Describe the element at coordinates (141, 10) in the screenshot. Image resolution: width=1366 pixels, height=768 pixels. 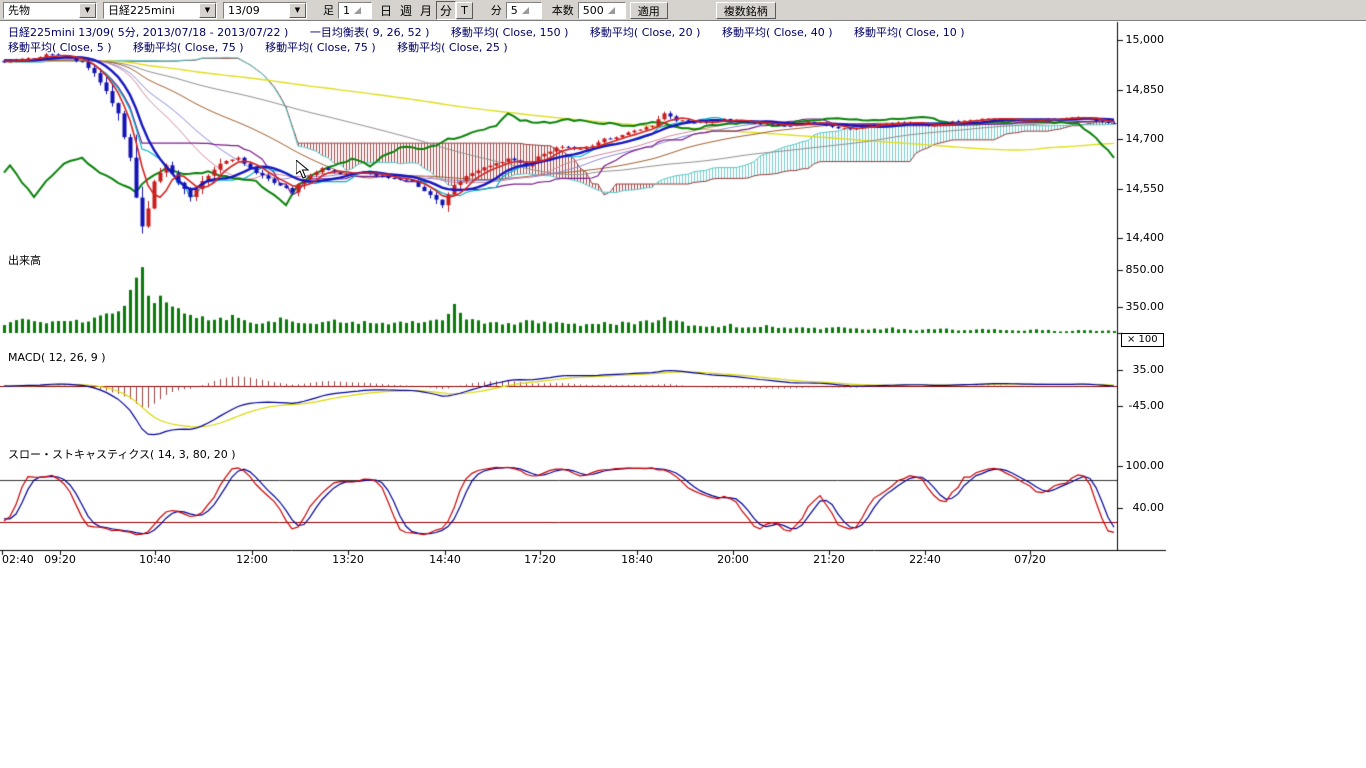
I see `instrument-value: 日経225mini` at that location.